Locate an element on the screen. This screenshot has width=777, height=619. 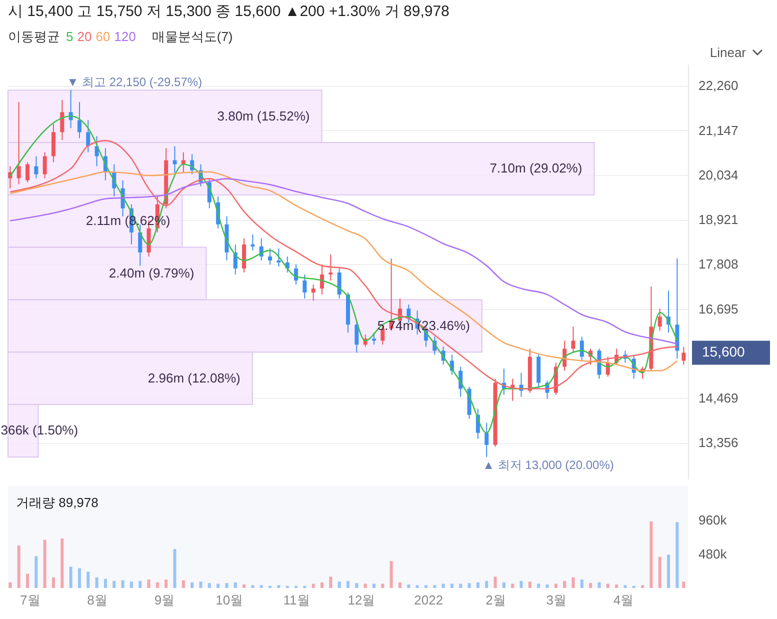
legend-title: 이동평균 is located at coordinates (34, 36).